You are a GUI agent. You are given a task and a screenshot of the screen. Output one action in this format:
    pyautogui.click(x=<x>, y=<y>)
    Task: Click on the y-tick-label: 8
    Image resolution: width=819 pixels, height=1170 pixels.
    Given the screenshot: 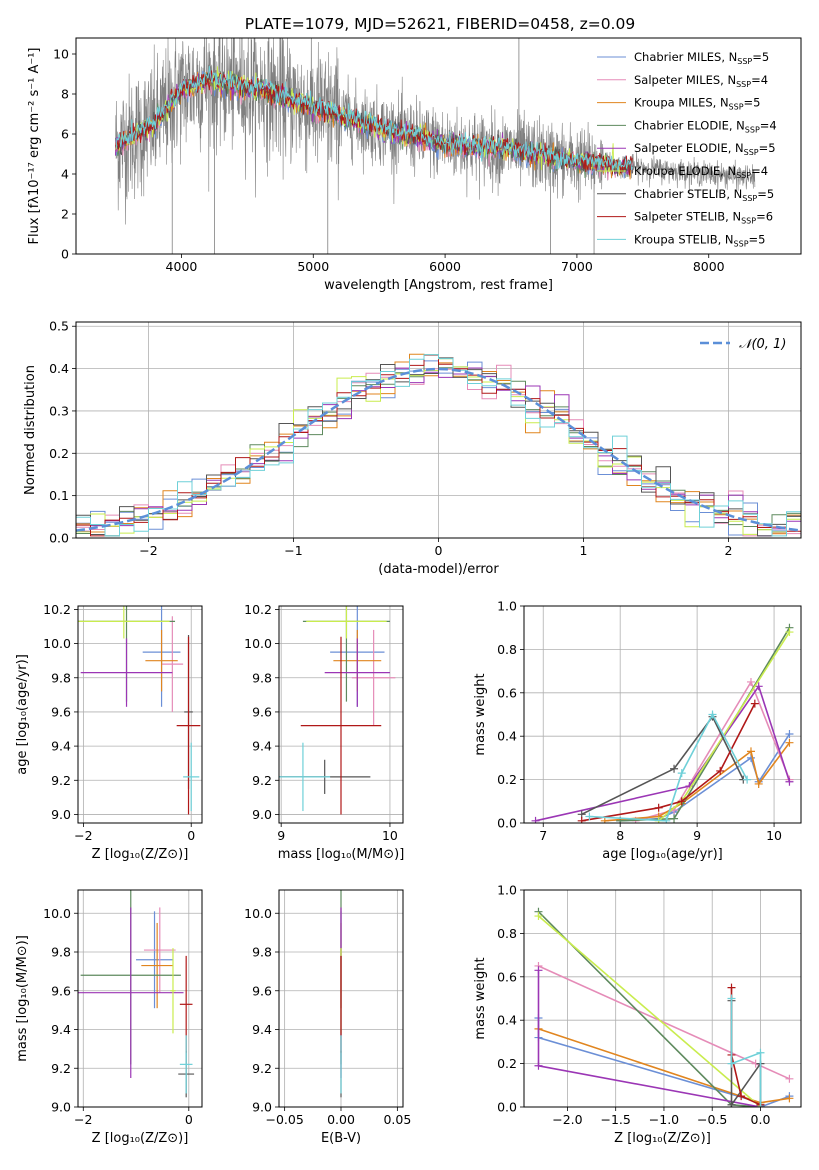 What is the action you would take?
    pyautogui.click(x=65, y=94)
    